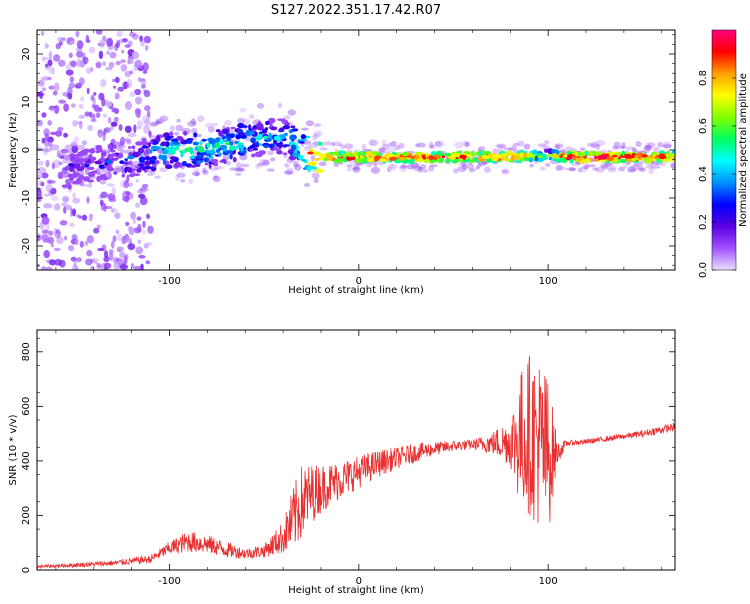 The height and width of the screenshot is (604, 750). Describe the element at coordinates (724, 150) in the screenshot. I see `colorbar-gradient` at that location.